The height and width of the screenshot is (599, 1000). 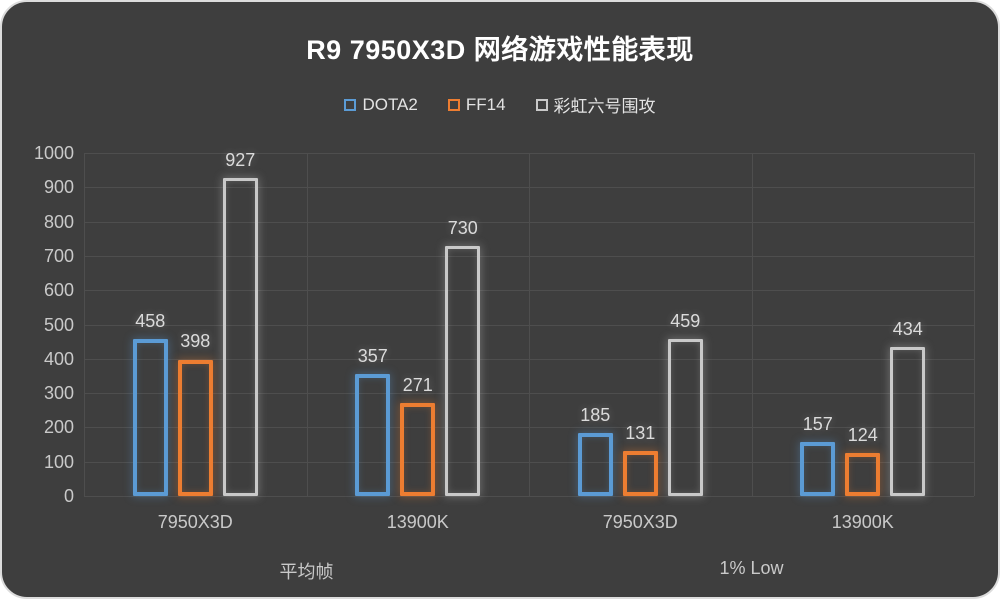 What do you see at coordinates (685, 320) in the screenshot?
I see `bar-value-label: 459` at bounding box center [685, 320].